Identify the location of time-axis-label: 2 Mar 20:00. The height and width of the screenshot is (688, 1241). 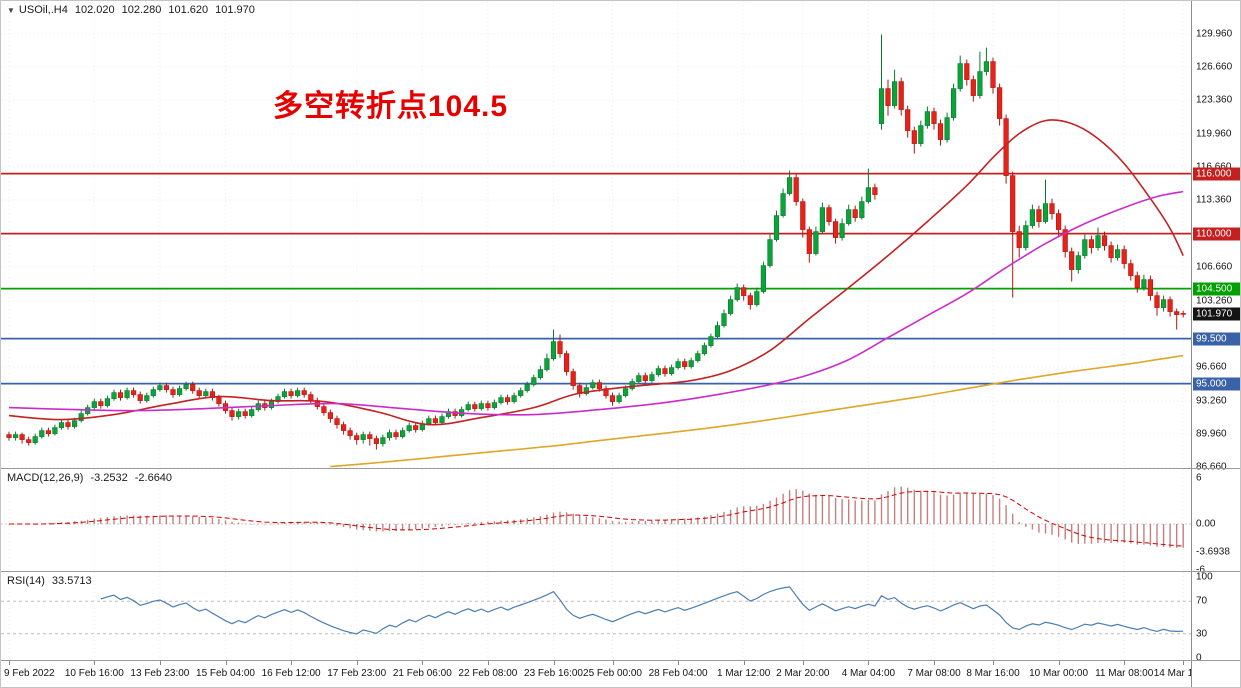
(803, 673).